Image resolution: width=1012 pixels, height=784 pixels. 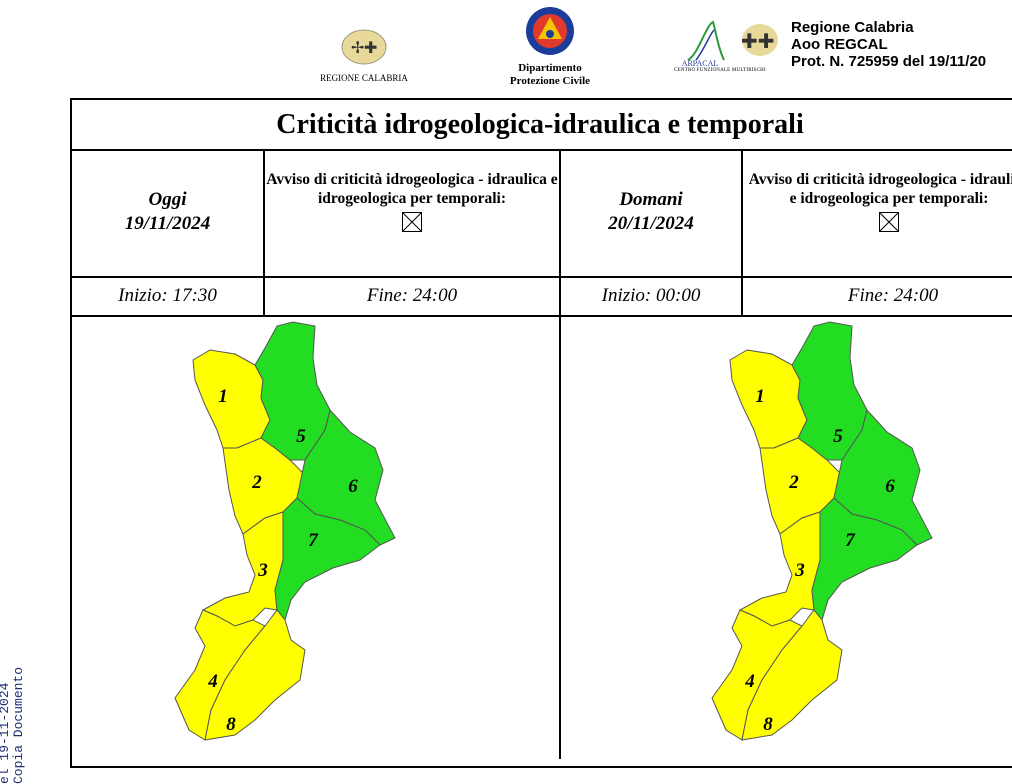 I want to click on calabria-map-today: 1 2 3 4 5 6 7 8, so click(x=285, y=531).